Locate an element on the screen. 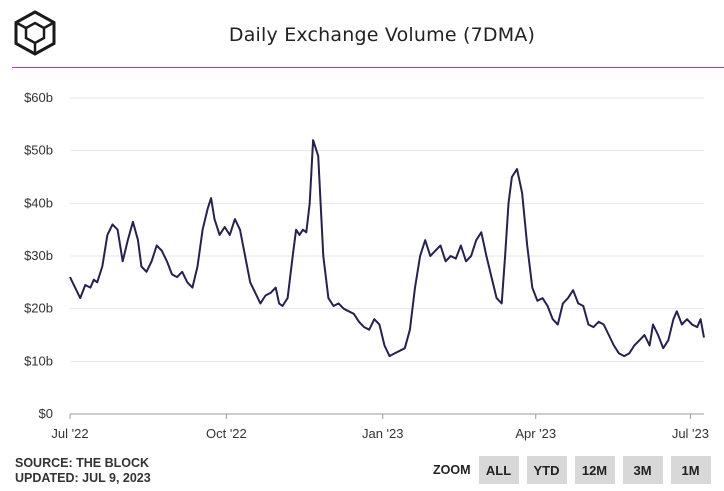 The image size is (724, 491). the-block-cube-icon is located at coordinates (35, 33).